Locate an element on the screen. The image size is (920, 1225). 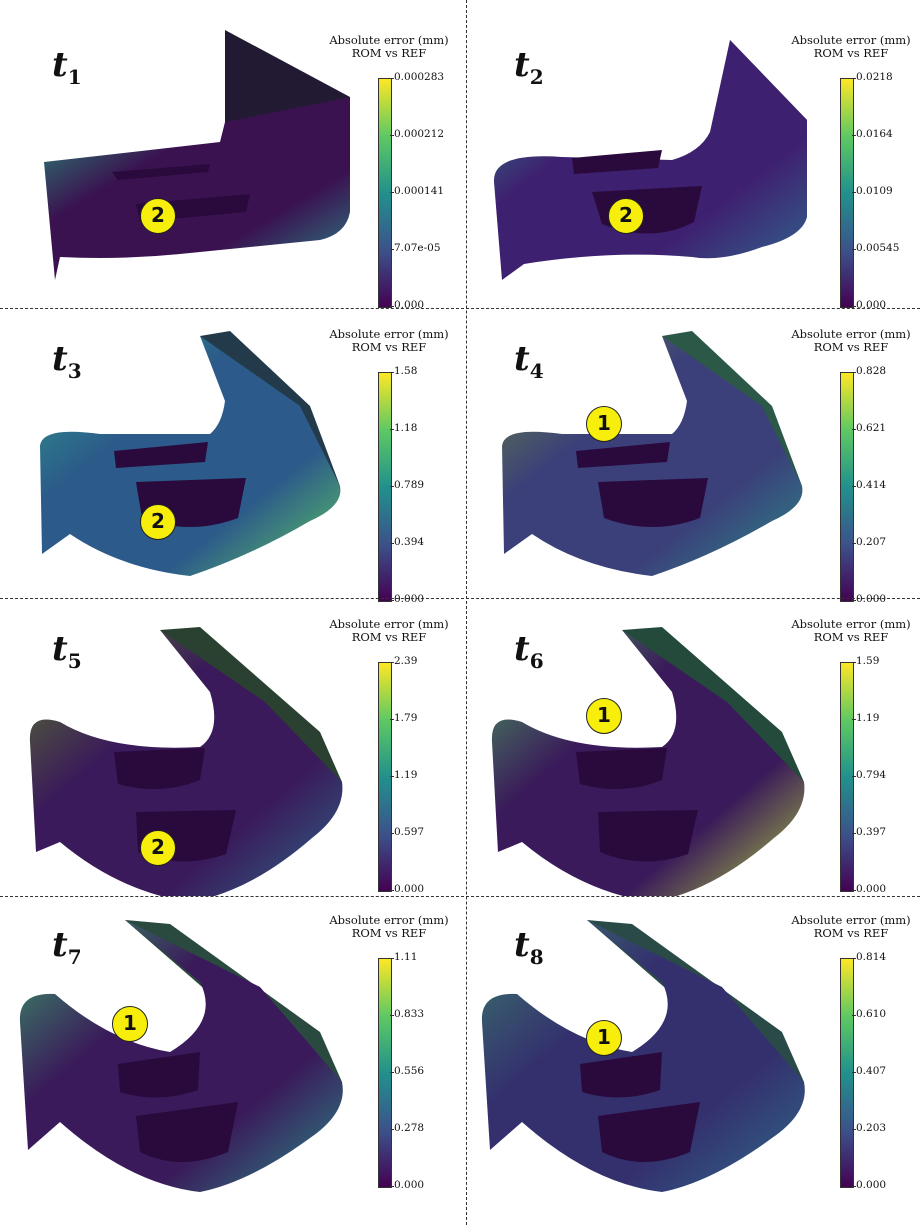
time-label-index: 4 is located at coordinates (536, 370).